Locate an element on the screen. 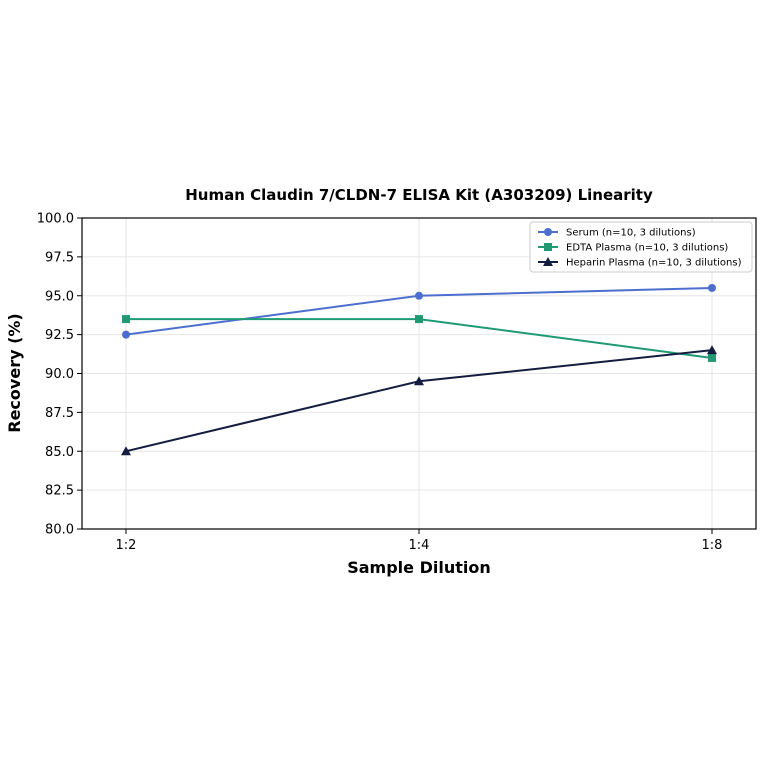 This screenshot has height=764, width=764. y-tick-label: 87.5 is located at coordinates (59, 413).